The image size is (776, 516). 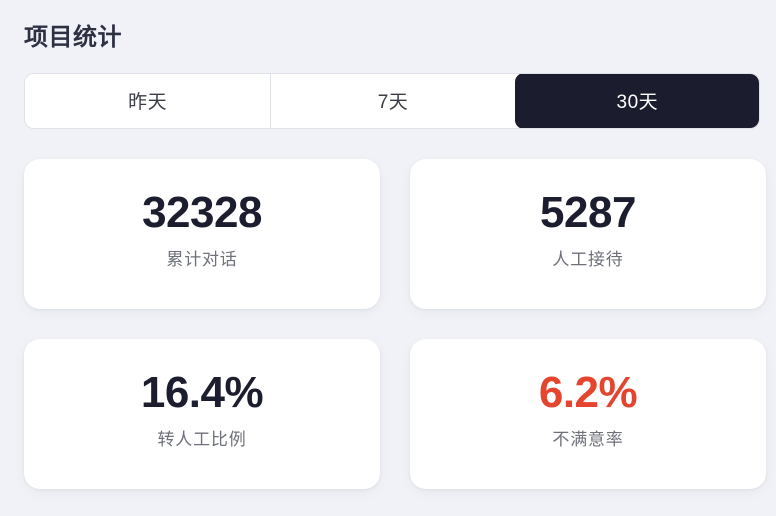 I want to click on stat-card-transfer-rate: 16.4% 转人工比例, so click(x=202, y=413).